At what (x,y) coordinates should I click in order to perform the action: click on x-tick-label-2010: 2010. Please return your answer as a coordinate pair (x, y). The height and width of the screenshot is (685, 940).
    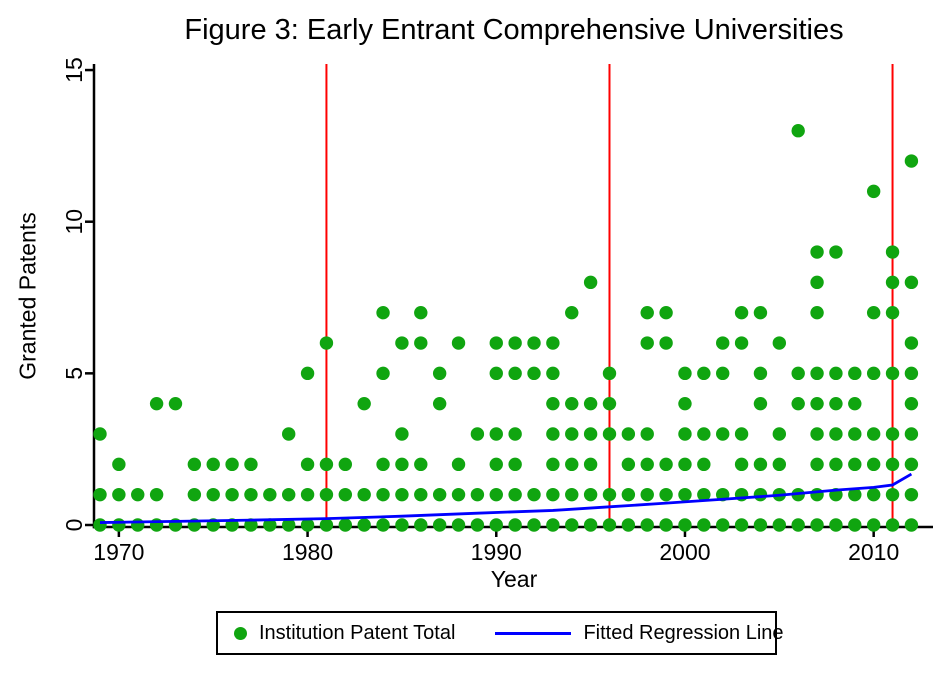
    Looking at the image, I should click on (873, 552).